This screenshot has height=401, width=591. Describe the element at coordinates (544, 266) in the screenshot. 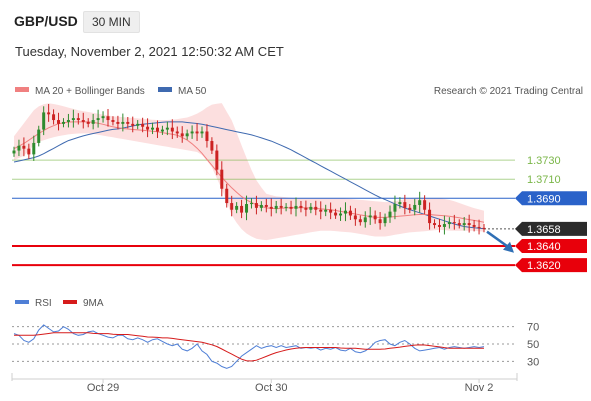

I see `level-label-1-3620: 1.3620` at that location.